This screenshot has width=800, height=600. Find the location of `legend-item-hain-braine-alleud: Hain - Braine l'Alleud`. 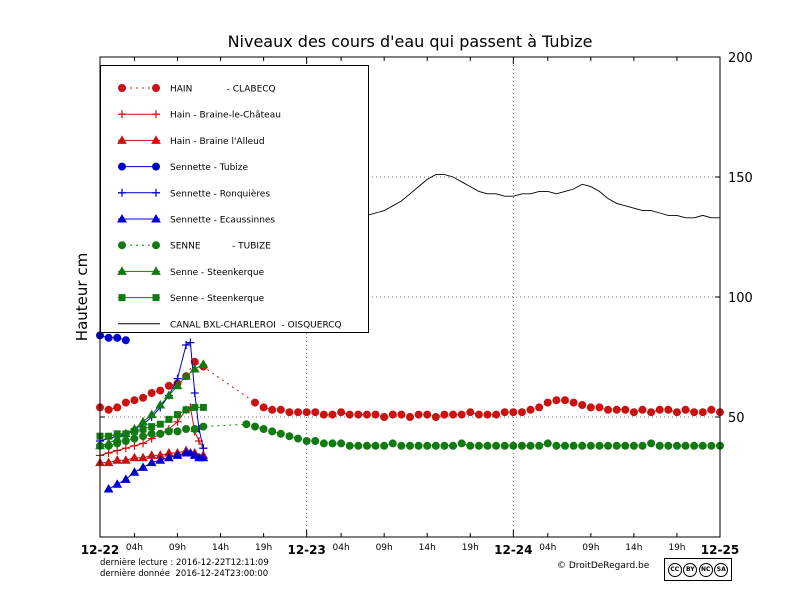

legend-item-hain-braine-alleud: Hain - Braine l'Alleud is located at coordinates (191, 141).